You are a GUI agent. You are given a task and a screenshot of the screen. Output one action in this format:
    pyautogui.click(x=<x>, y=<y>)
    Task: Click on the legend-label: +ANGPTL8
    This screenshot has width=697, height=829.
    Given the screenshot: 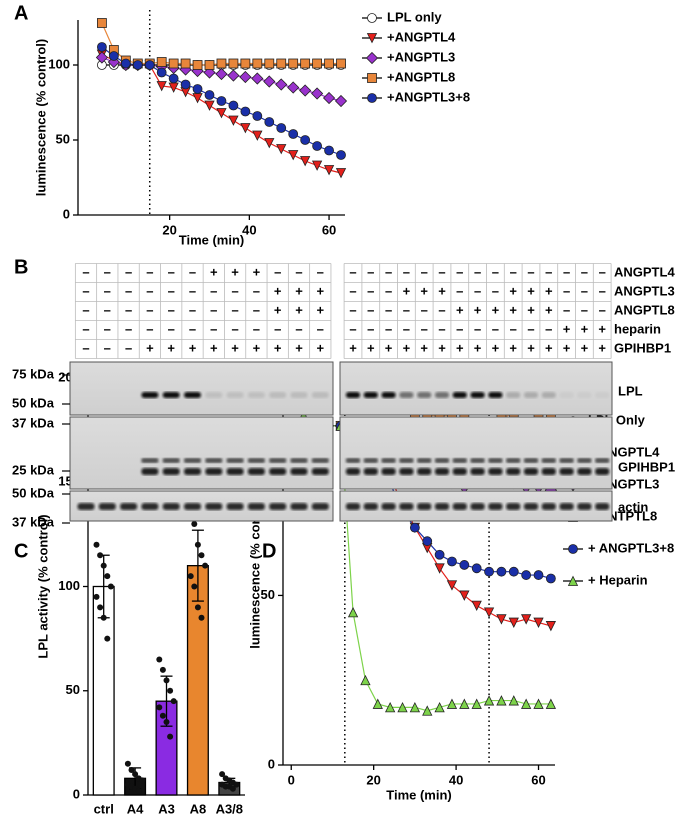 What is the action you would take?
    pyautogui.click(x=421, y=76)
    